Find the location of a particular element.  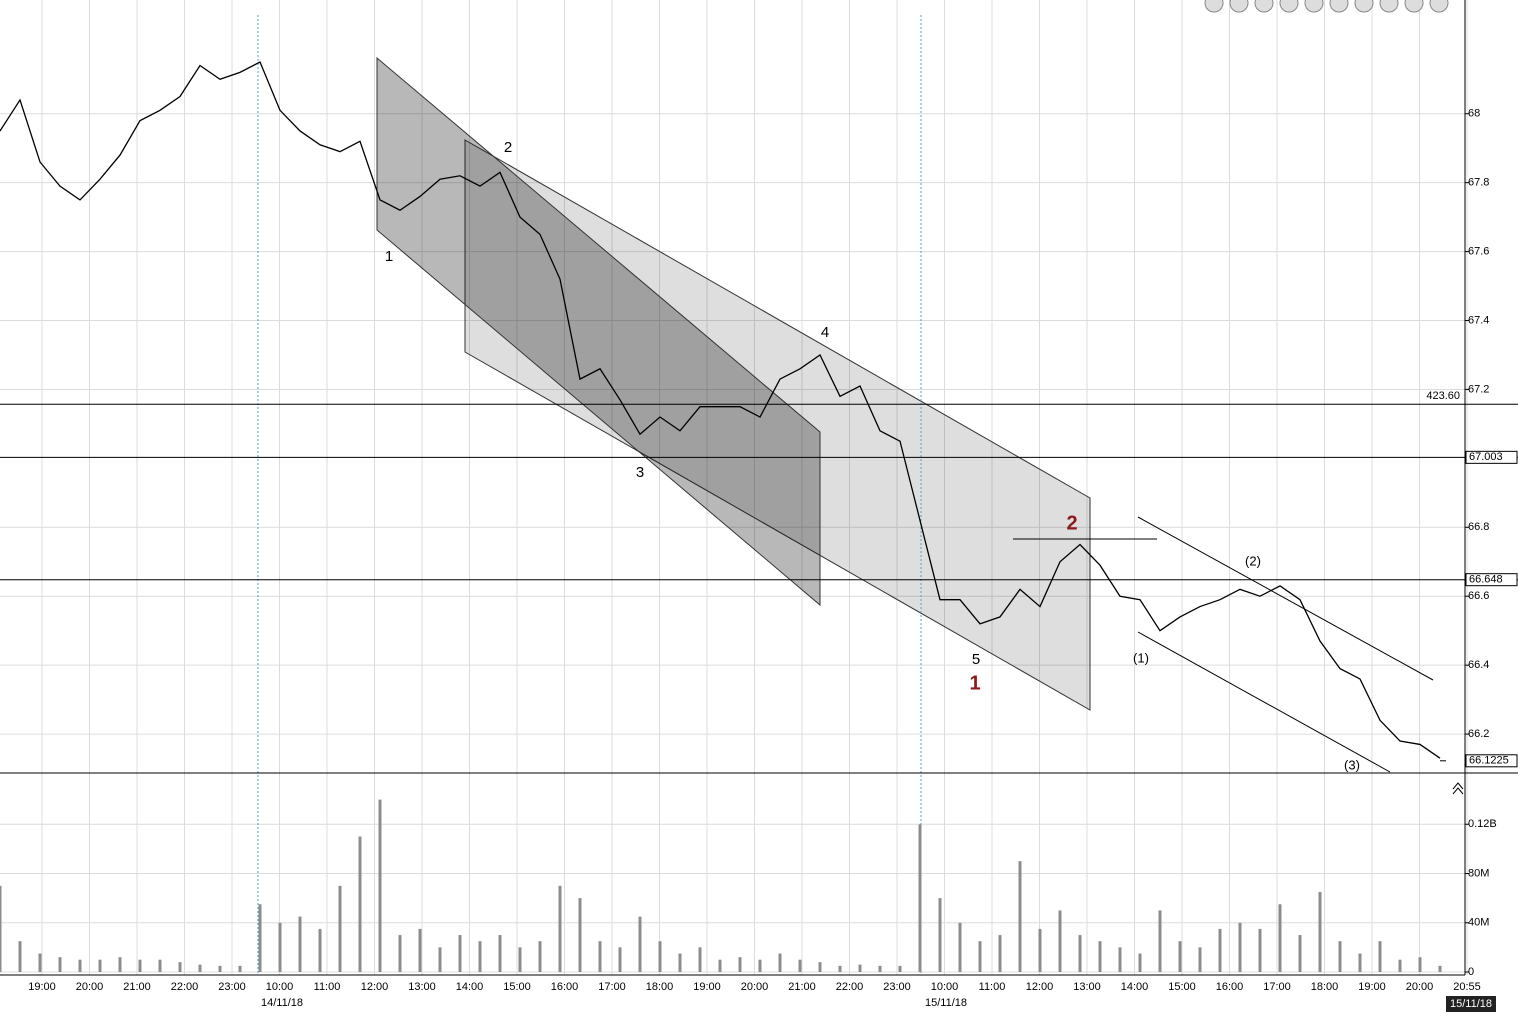

wave-label: 5 is located at coordinates (976, 659).